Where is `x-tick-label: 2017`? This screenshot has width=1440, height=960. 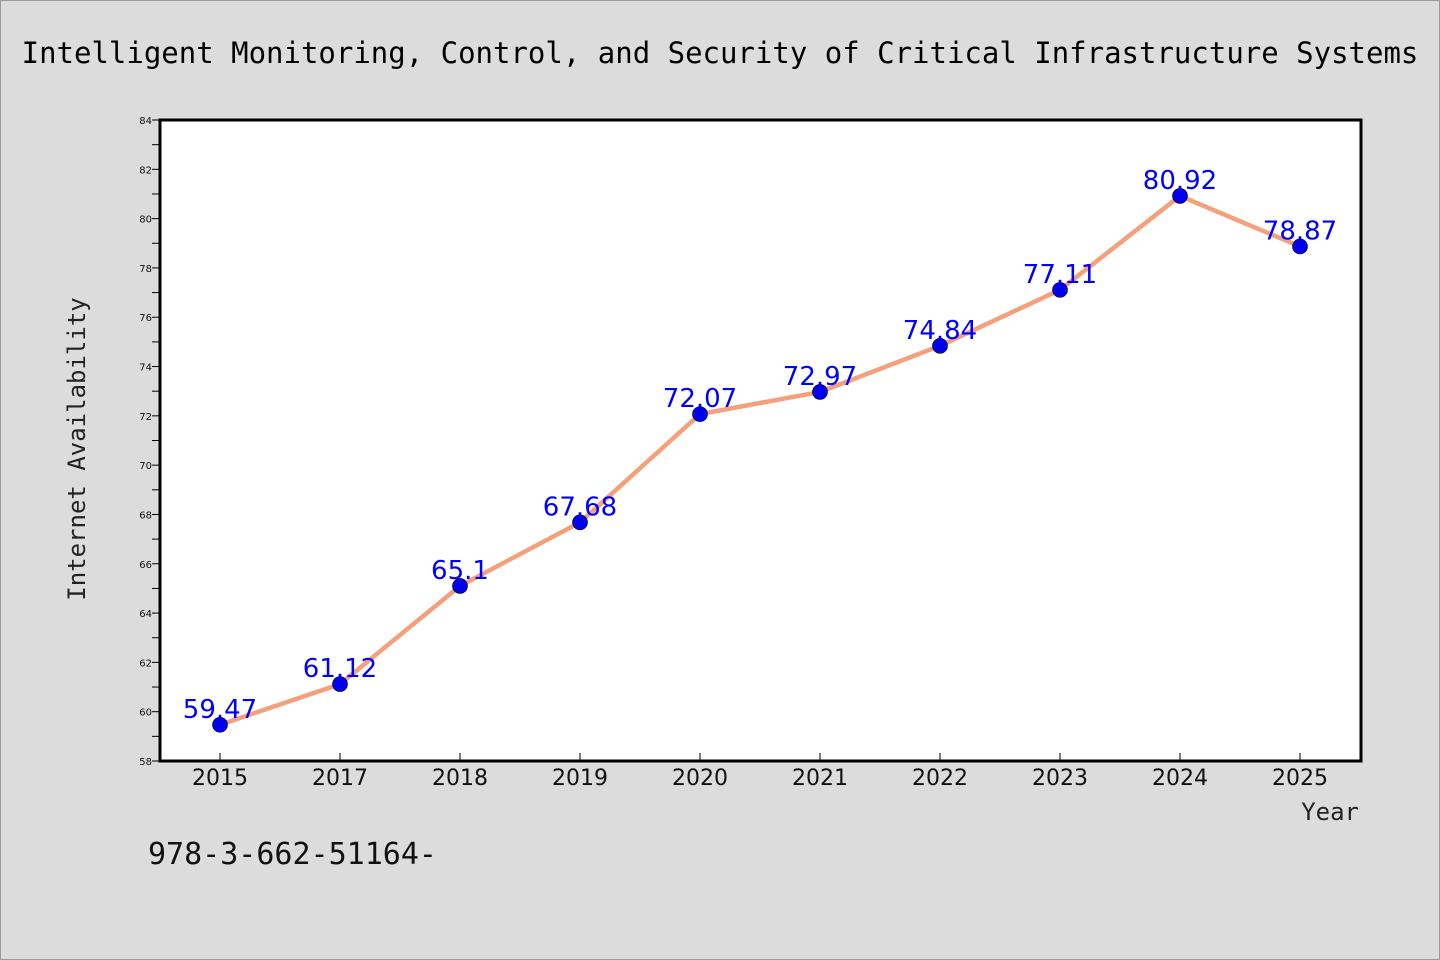
x-tick-label: 2017 is located at coordinates (340, 778).